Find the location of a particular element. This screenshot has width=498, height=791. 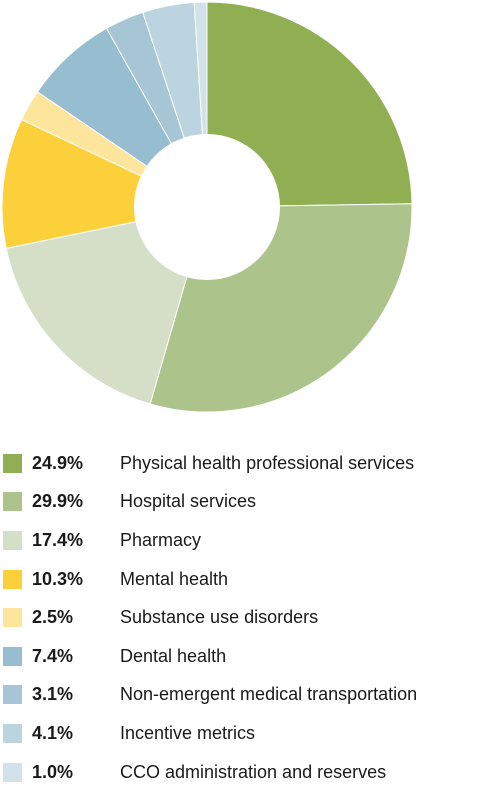

legend-percentage: 17.4% is located at coordinates (58, 539).